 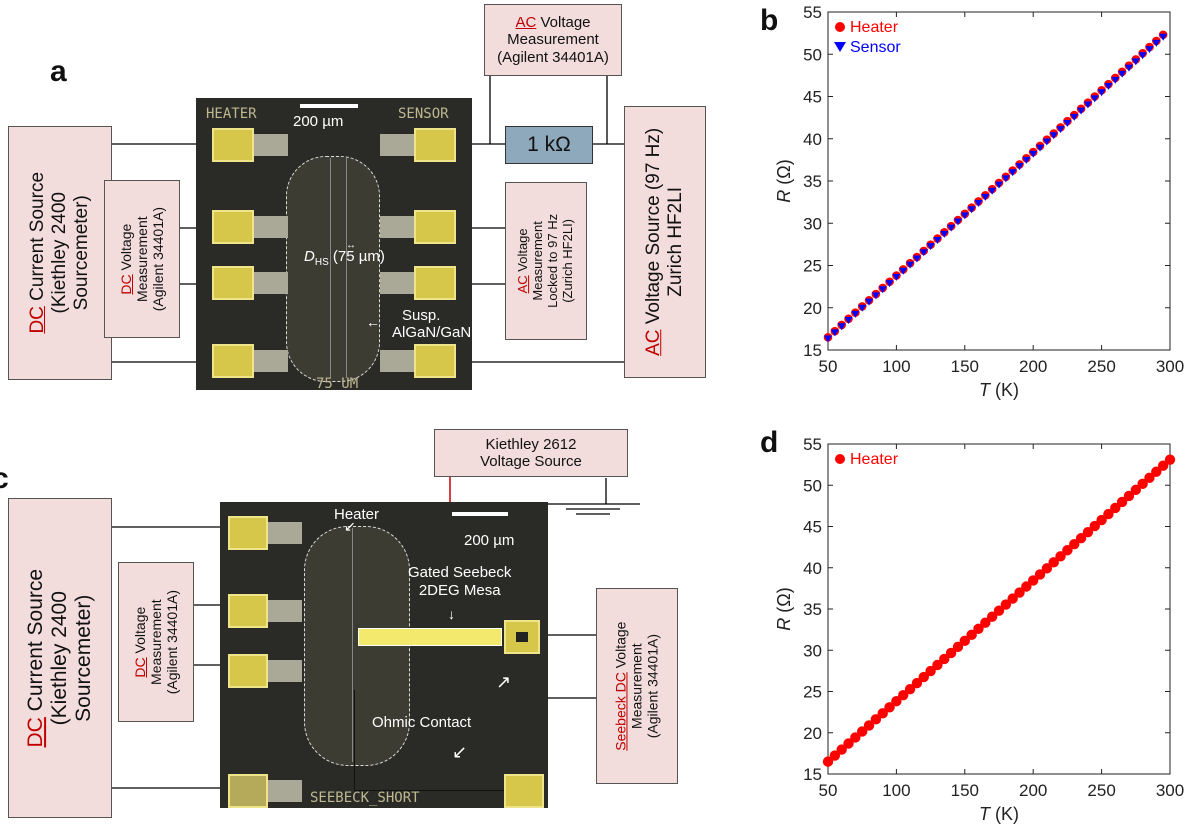 What do you see at coordinates (812, 97) in the screenshot?
I see `y-tick-label: 45` at bounding box center [812, 97].